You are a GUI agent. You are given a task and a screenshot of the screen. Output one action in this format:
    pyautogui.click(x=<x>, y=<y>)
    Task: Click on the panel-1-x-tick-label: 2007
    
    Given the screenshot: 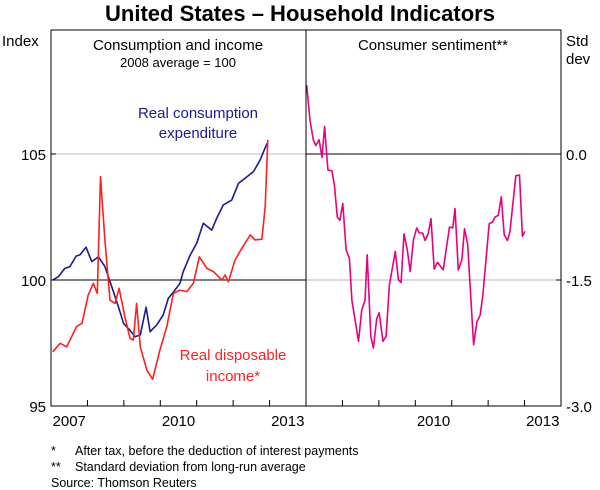 What is the action you would take?
    pyautogui.click(x=69, y=421)
    